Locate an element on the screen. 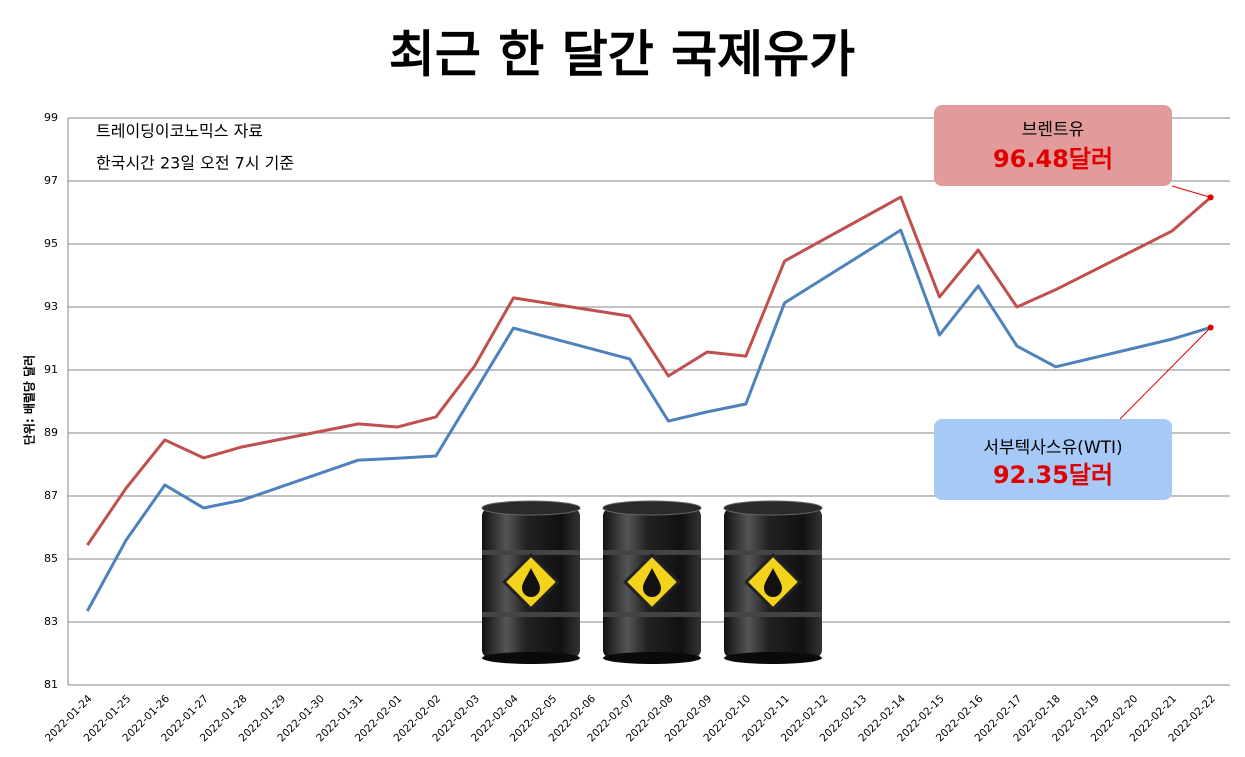 Image resolution: width=1245 pixels, height=757 pixels. y-tick-label: 87 is located at coordinates (51, 495).